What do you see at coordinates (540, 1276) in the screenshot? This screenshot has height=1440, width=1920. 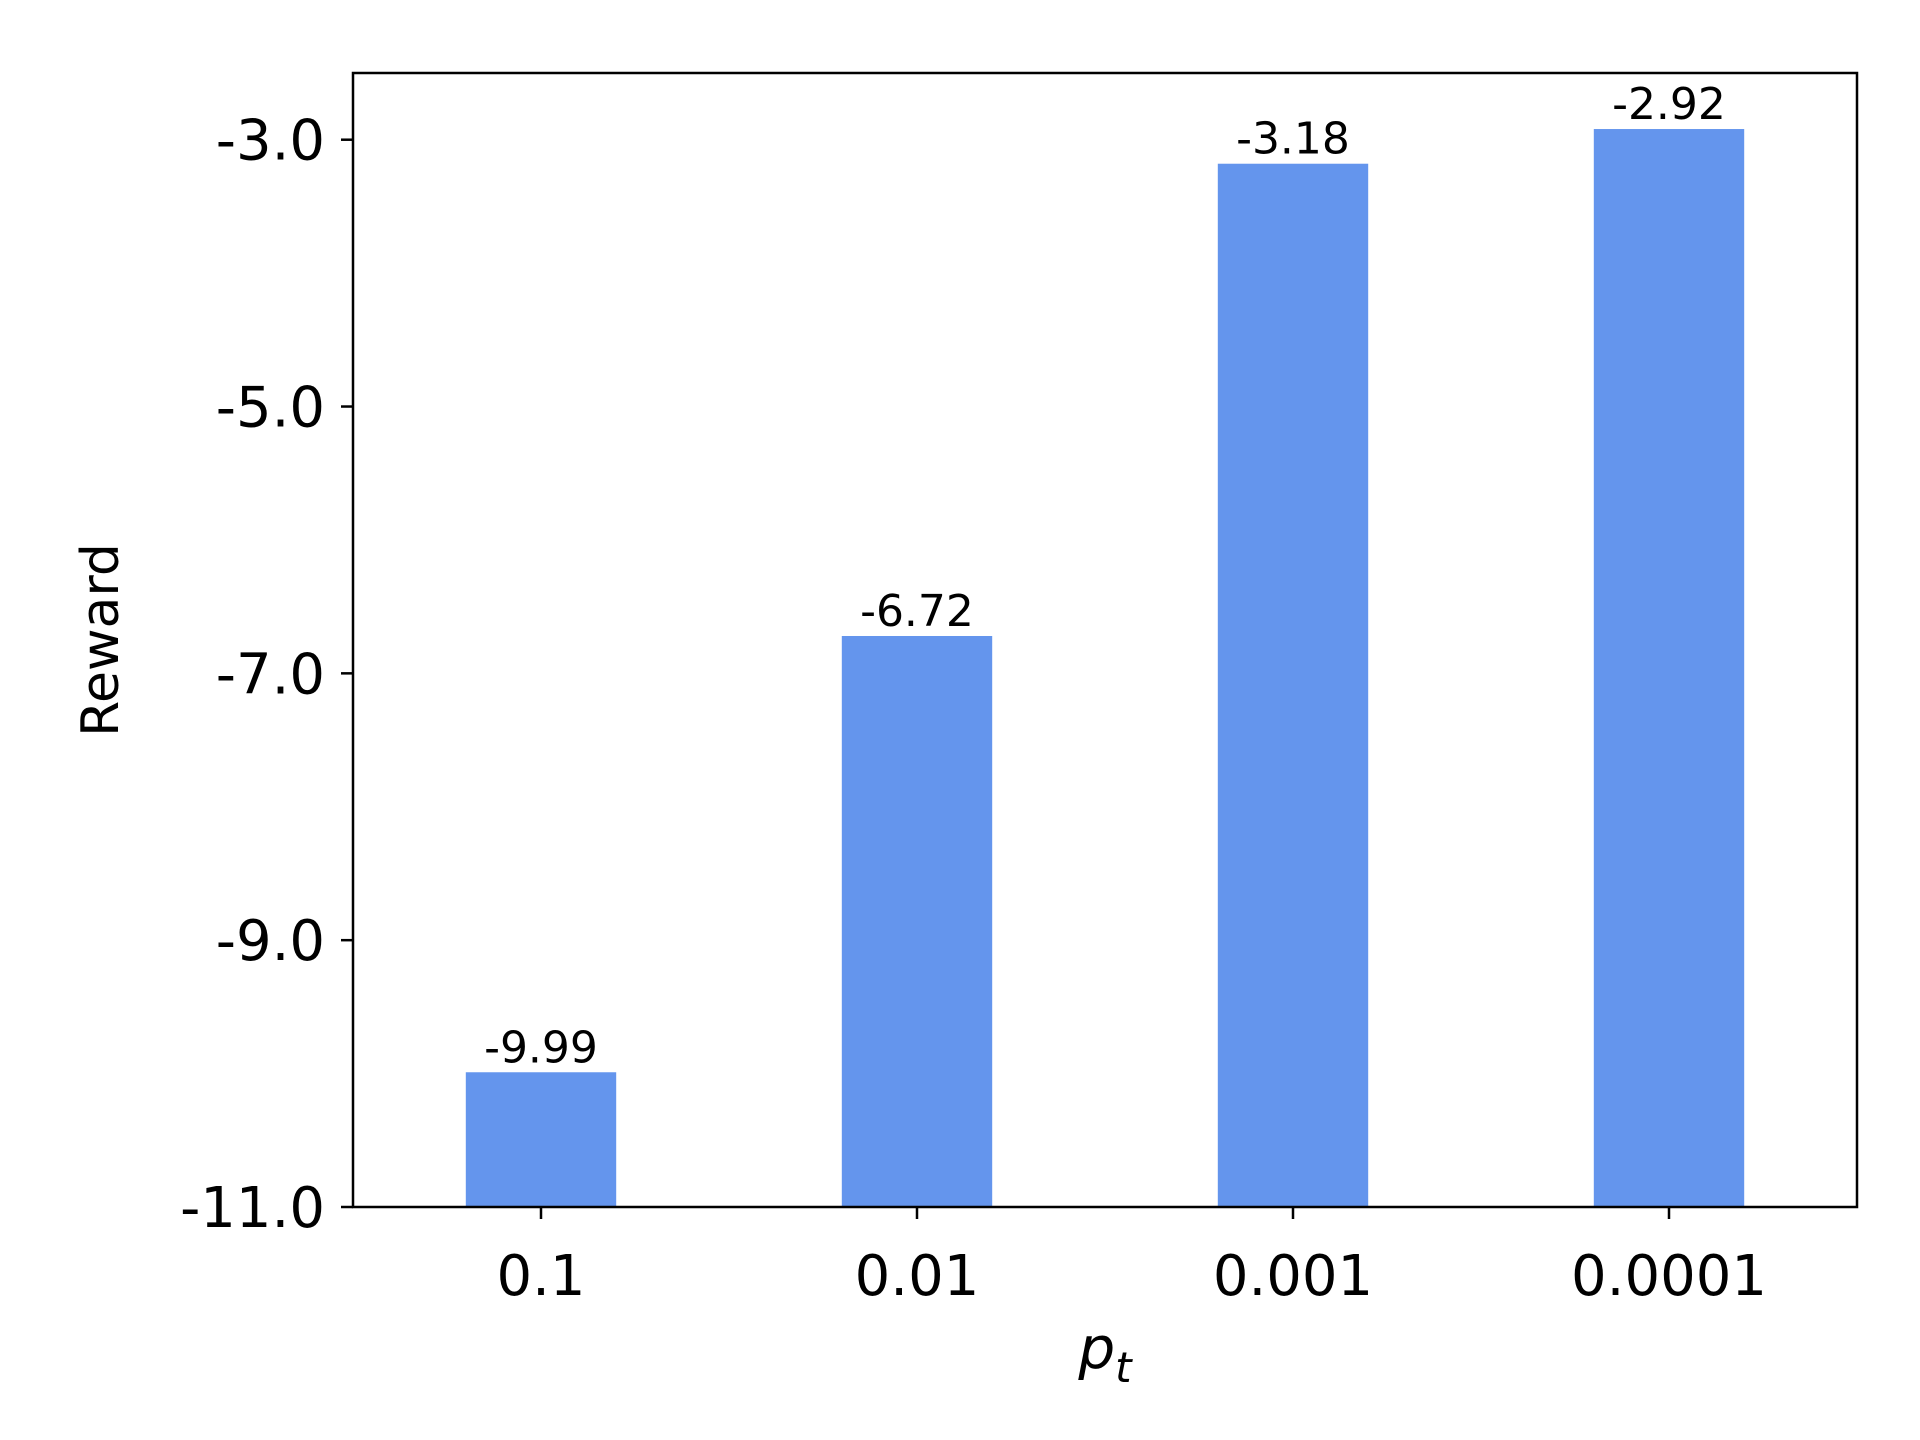 I see `x-tick-label: 0.1` at bounding box center [540, 1276].